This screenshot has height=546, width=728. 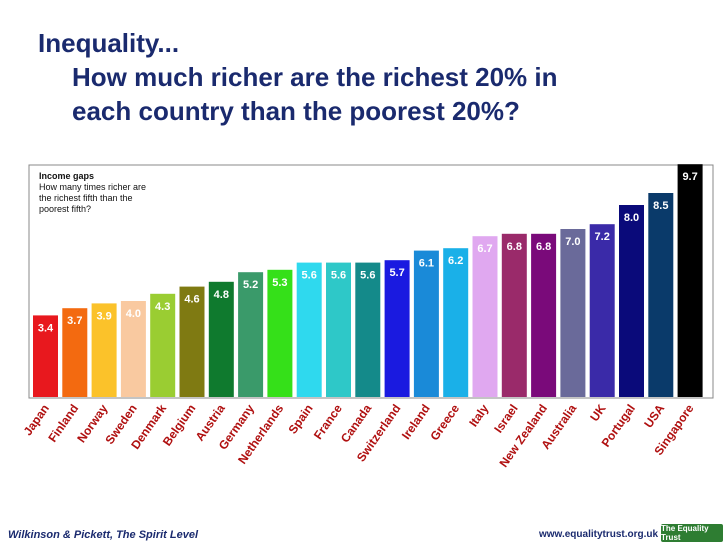 I want to click on value-label: 6.2, so click(x=455, y=261).